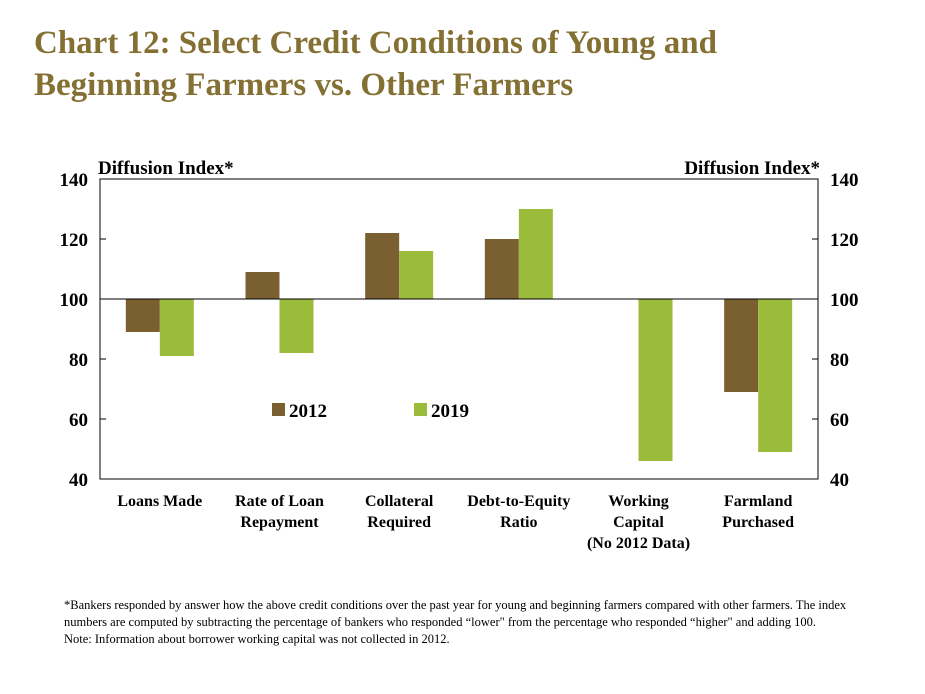  Describe the element at coordinates (78, 420) in the screenshot. I see `y-tick-label-left: 60` at that location.